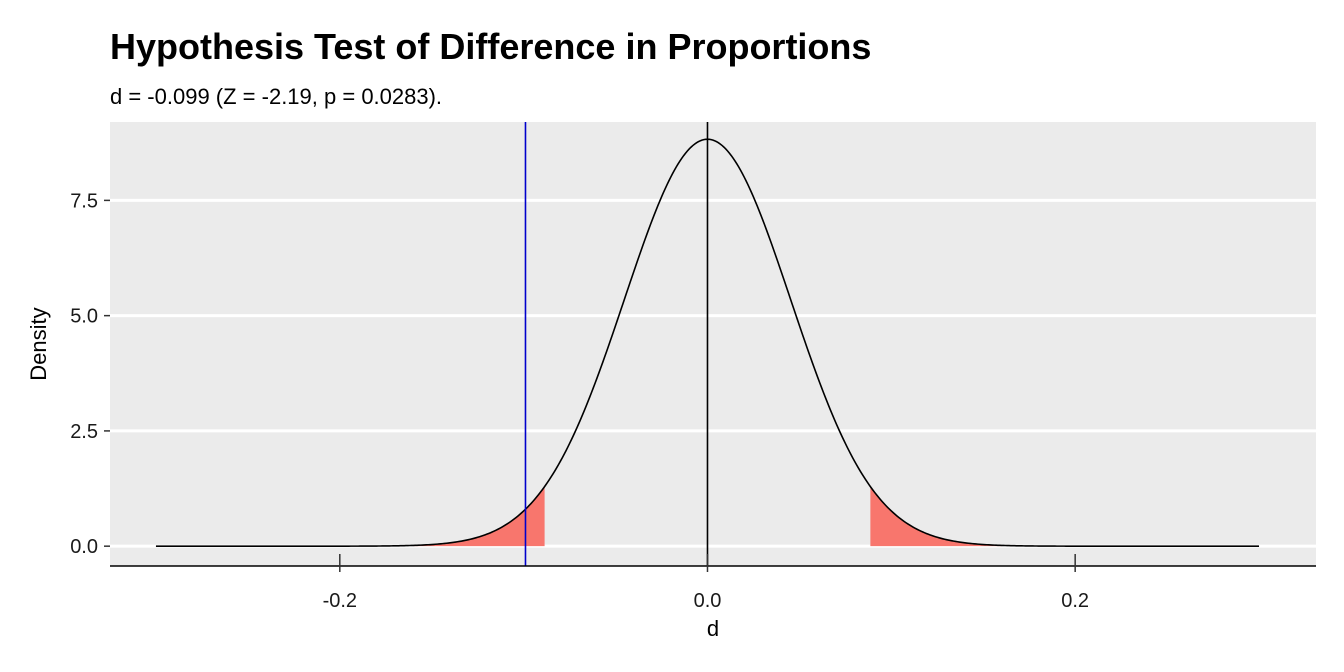  Describe the element at coordinates (1075, 601) in the screenshot. I see `x-tick-label: 0.2` at that location.